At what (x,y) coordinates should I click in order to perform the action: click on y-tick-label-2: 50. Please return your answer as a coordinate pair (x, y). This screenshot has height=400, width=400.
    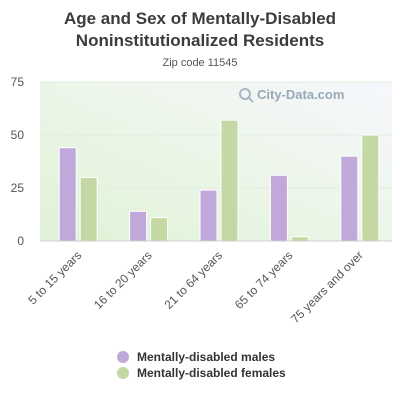
    Looking at the image, I should click on (18, 135).